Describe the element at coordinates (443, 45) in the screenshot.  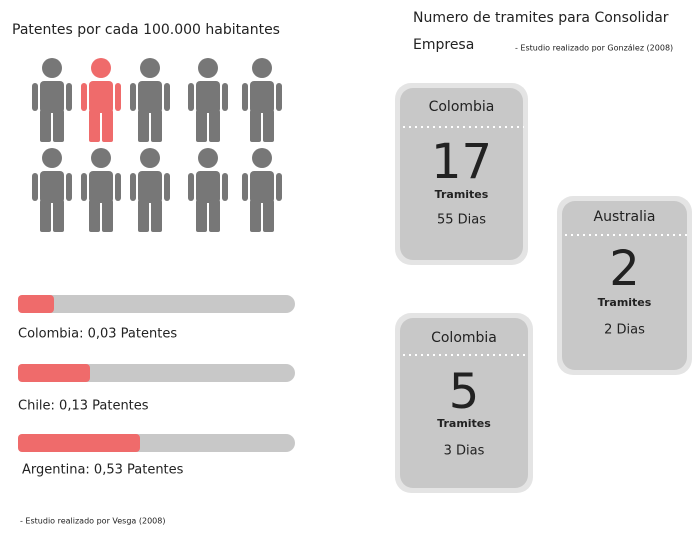
I see `right-title: Empresa` at that location.